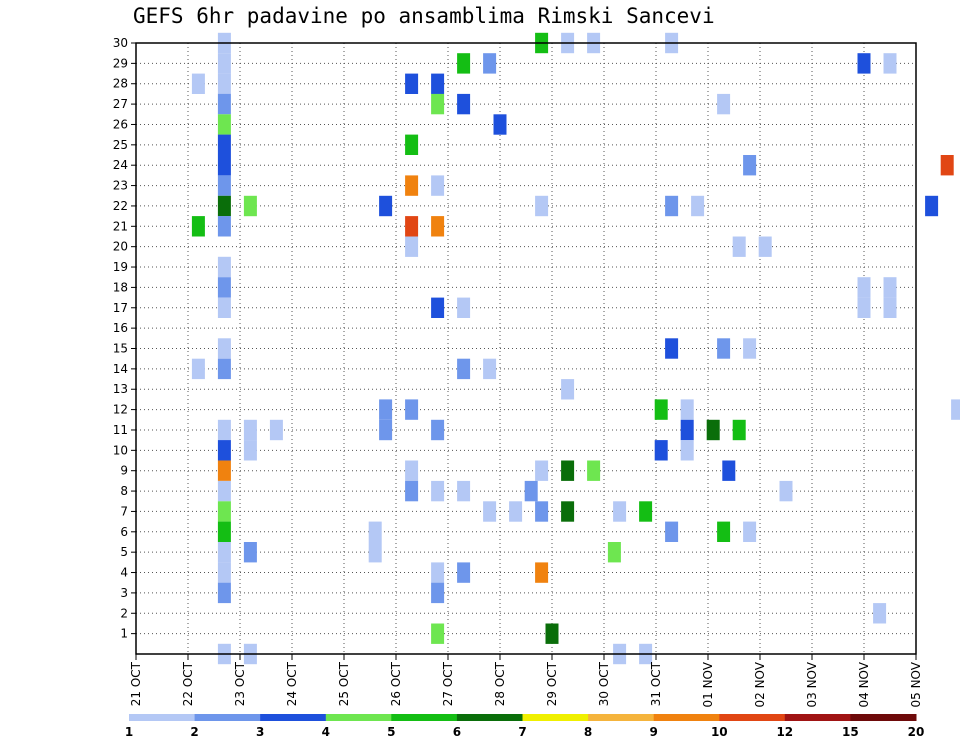  Describe the element at coordinates (124, 613) in the screenshot. I see `y-tick-label: 2` at that location.